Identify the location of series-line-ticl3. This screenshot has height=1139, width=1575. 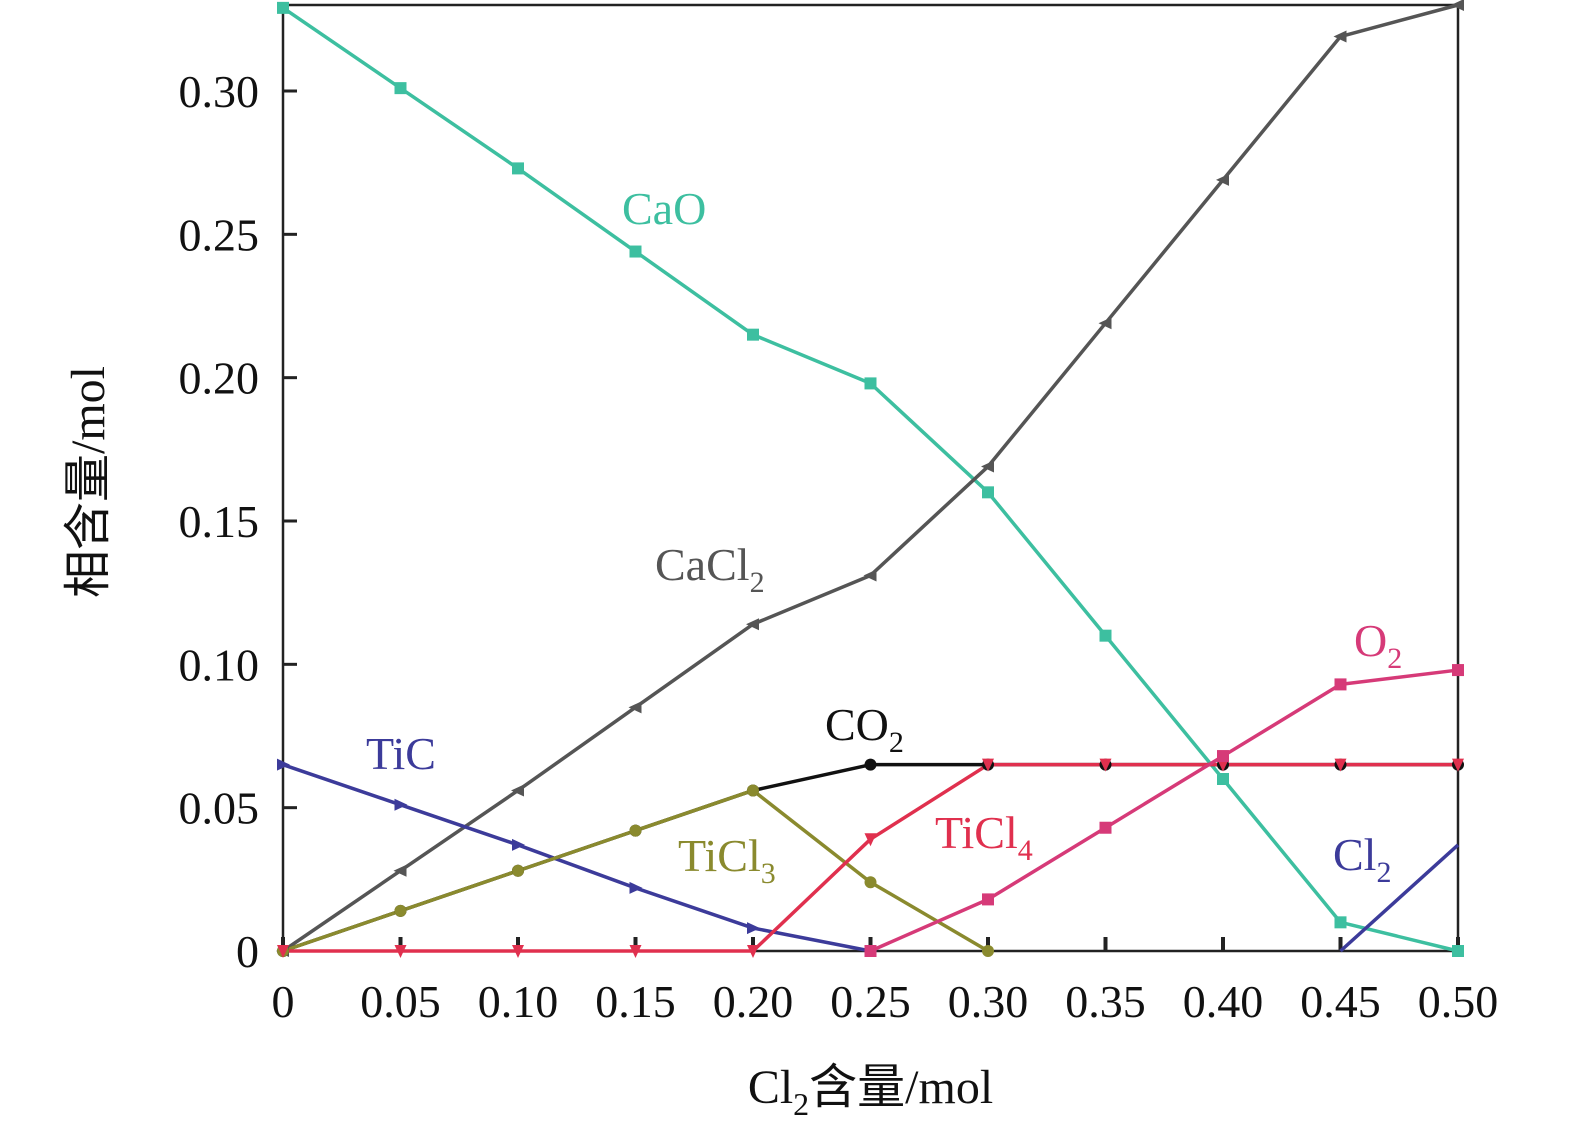
(635, 870).